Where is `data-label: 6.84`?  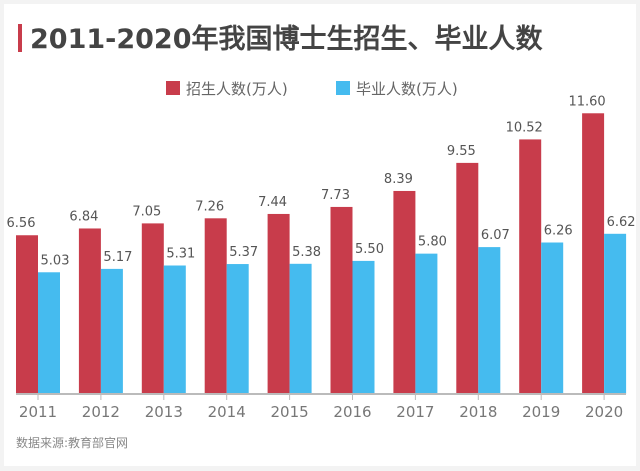
data-label: 6.84 is located at coordinates (83, 216).